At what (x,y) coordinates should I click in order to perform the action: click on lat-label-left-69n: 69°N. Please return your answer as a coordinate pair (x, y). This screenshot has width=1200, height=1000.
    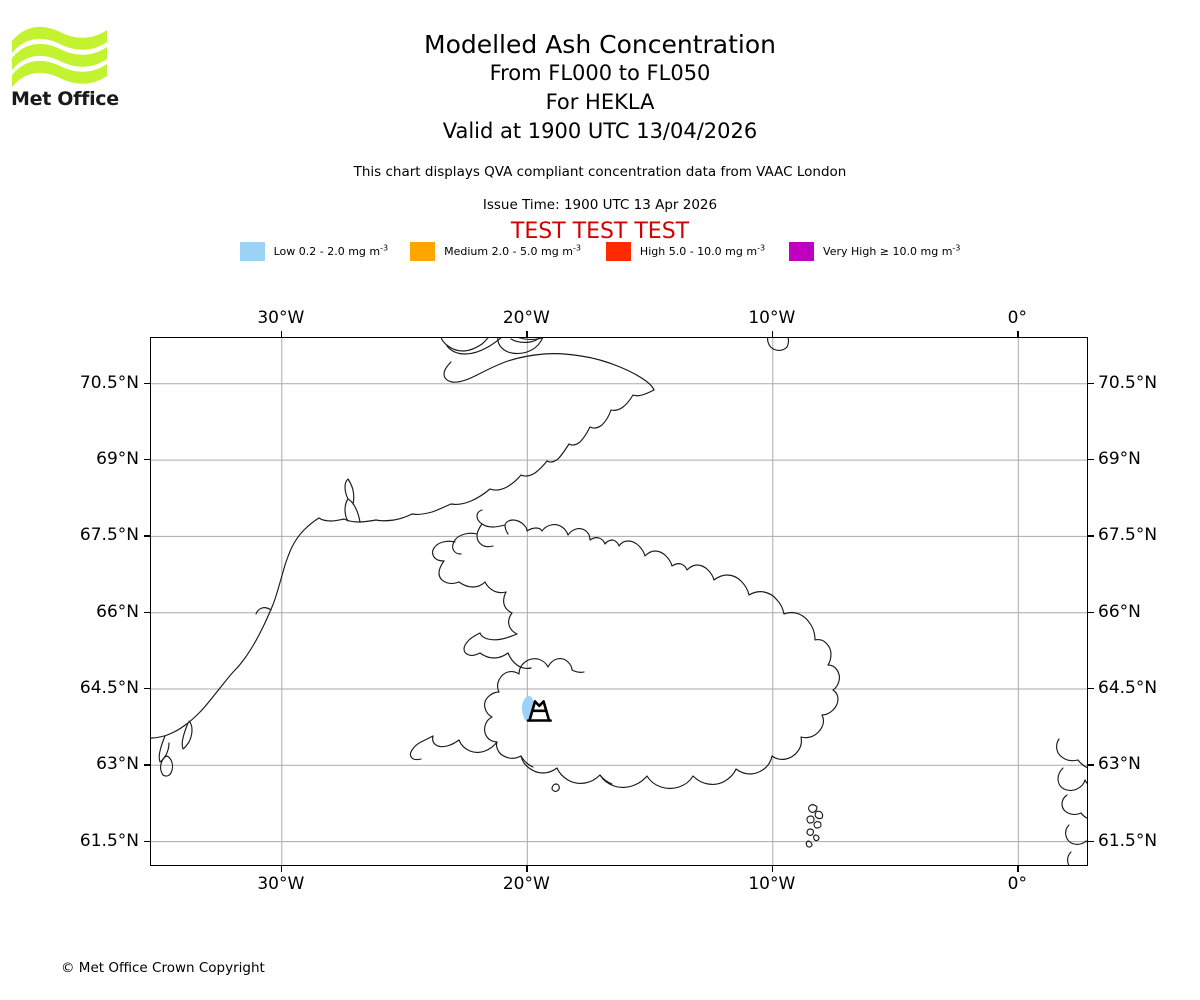
    Looking at the image, I should click on (117, 459).